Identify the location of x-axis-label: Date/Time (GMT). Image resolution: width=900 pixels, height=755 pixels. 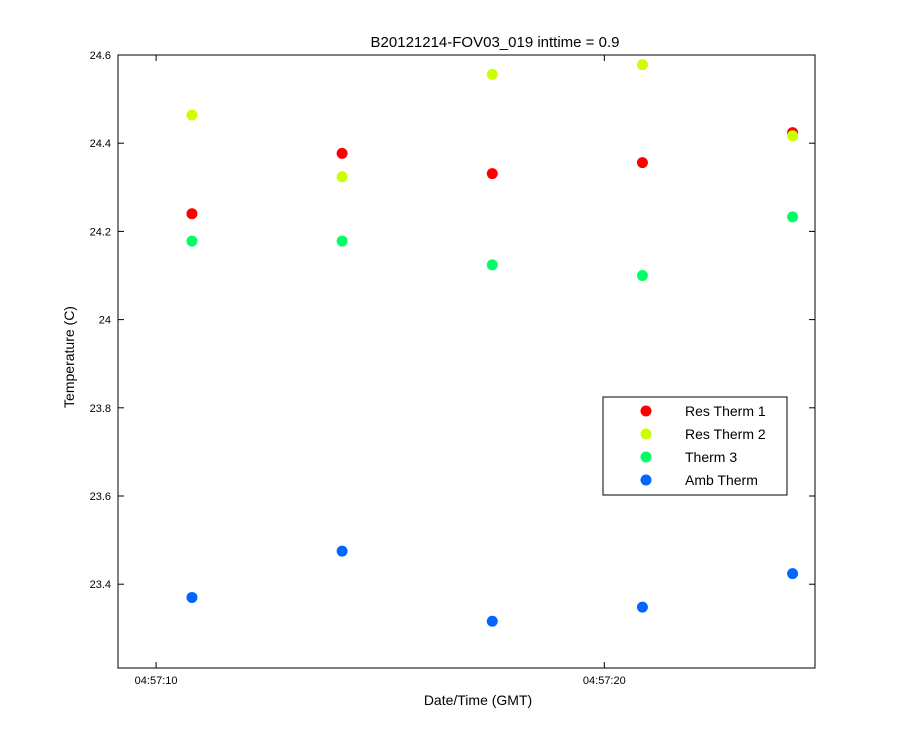
(478, 700).